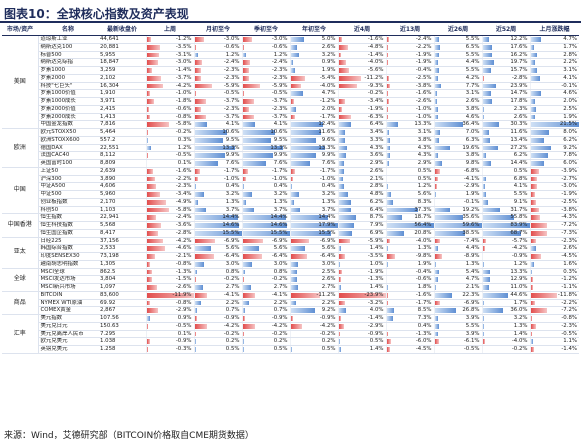 Image resolution: width=581 pixels, height=446 pixels. What do you see at coordinates (361, 140) in the screenshot?
I see `return-cell: 3.3%` at bounding box center [361, 140].